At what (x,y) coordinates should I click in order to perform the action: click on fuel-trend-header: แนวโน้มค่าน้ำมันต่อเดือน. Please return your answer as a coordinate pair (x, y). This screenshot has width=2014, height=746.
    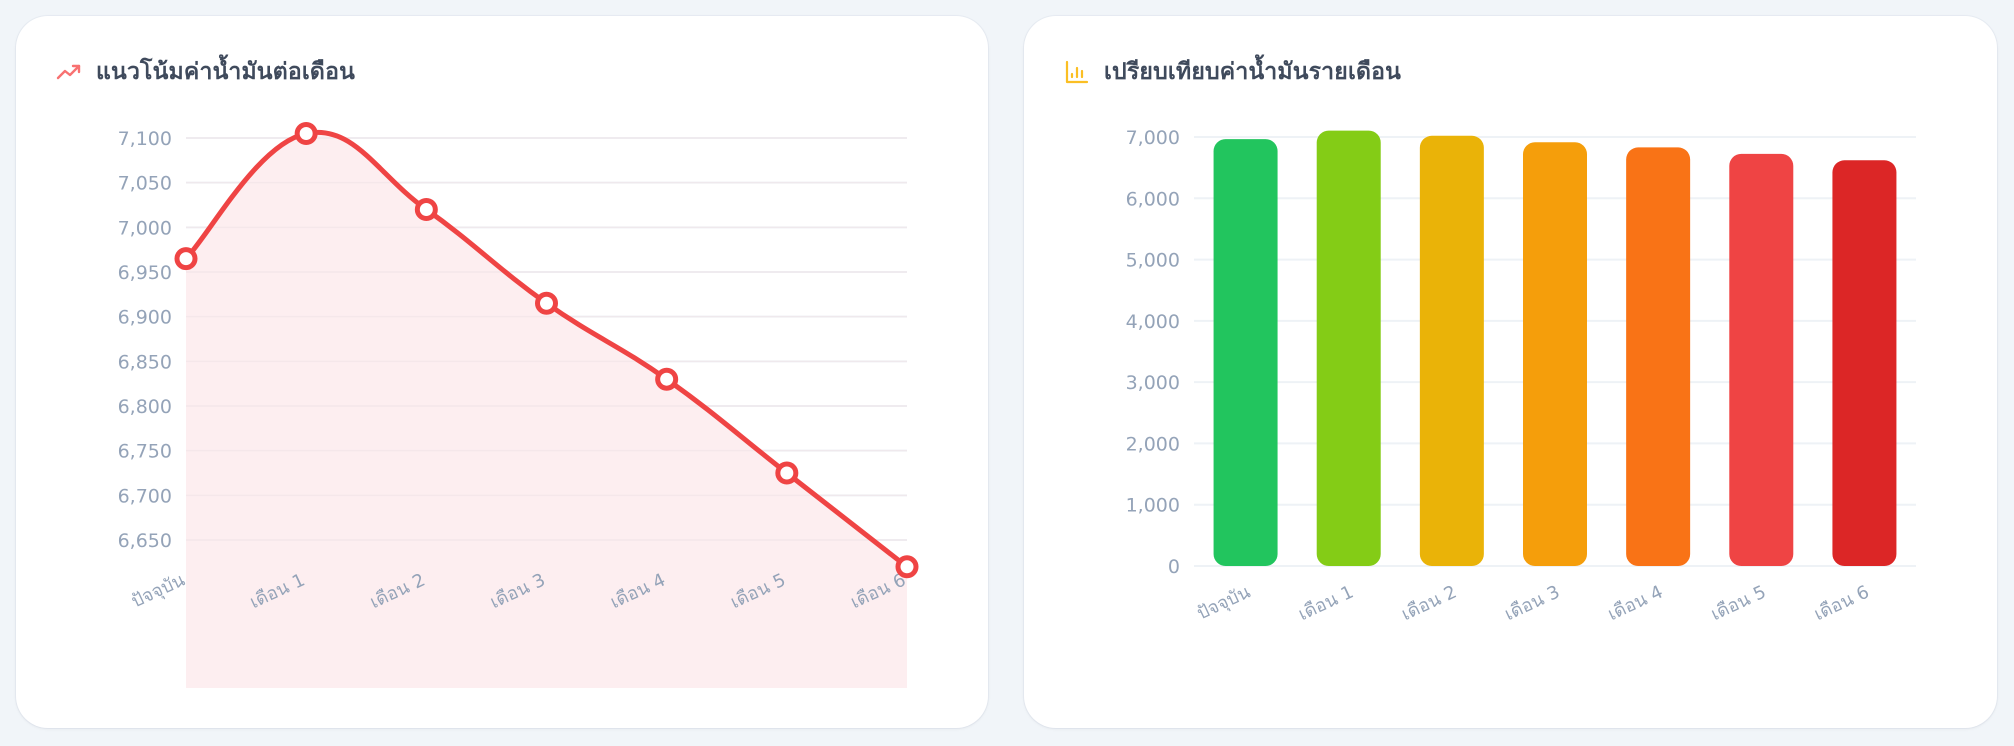
    Looking at the image, I should click on (205, 72).